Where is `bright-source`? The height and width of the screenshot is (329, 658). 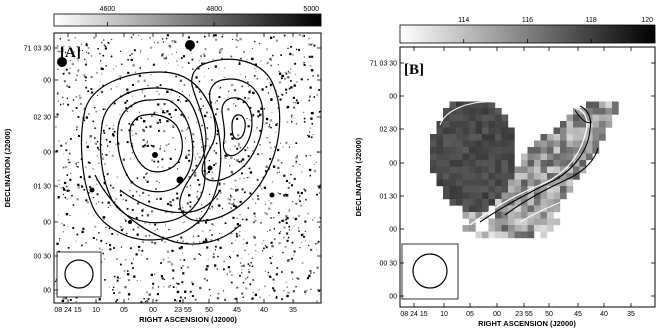 bright-source is located at coordinates (92, 190).